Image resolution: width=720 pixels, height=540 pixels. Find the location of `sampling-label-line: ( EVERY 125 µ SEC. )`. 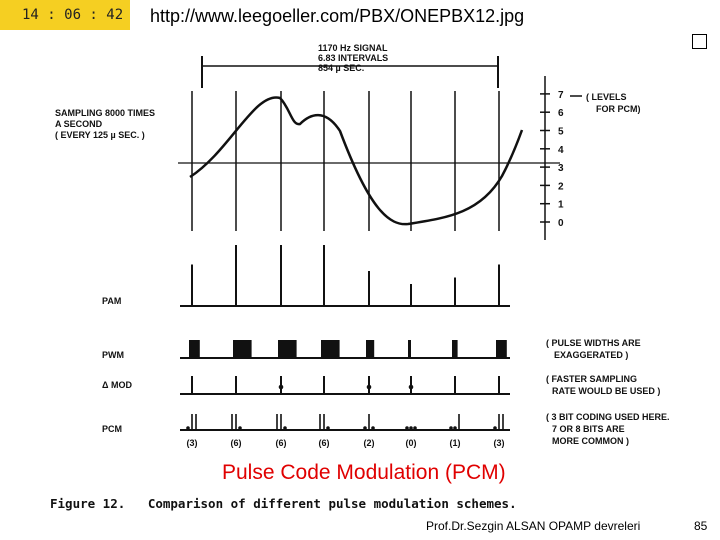

sampling-label-line: ( EVERY 125 µ SEC. ) is located at coordinates (100, 135).